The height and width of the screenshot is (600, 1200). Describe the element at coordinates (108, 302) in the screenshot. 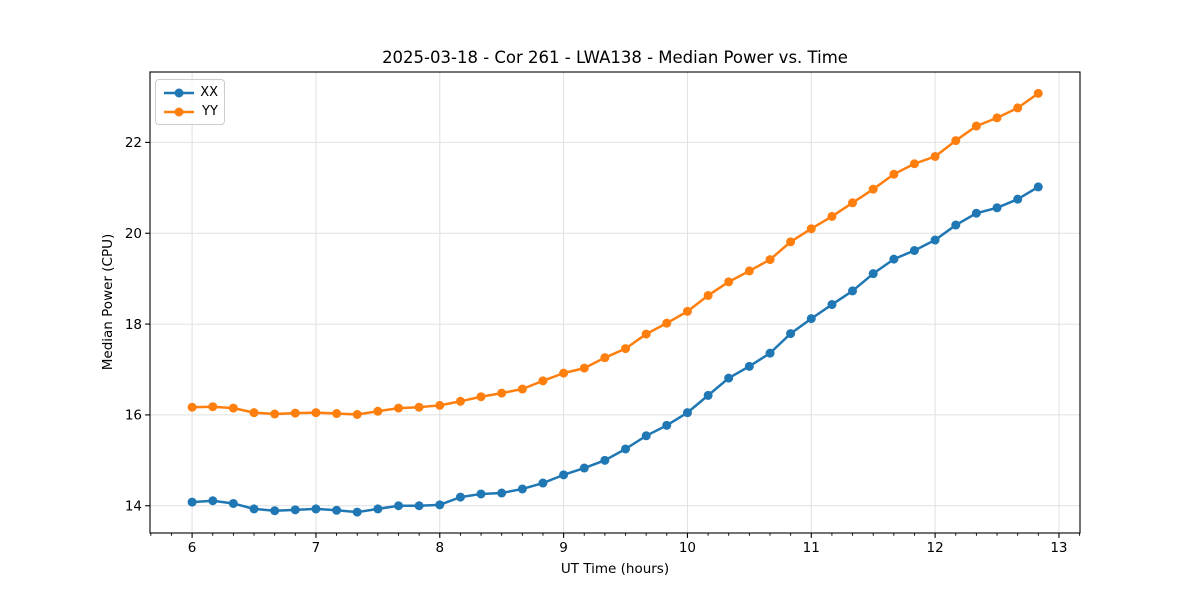

I see `y-axis-label: Median Power (CPU)` at that location.